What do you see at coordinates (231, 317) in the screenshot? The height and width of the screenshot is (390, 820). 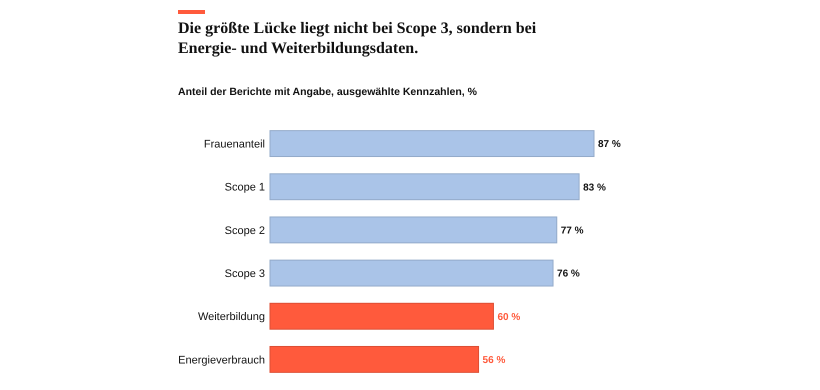 I see `y-tick-label: Weiterbildung` at bounding box center [231, 317].